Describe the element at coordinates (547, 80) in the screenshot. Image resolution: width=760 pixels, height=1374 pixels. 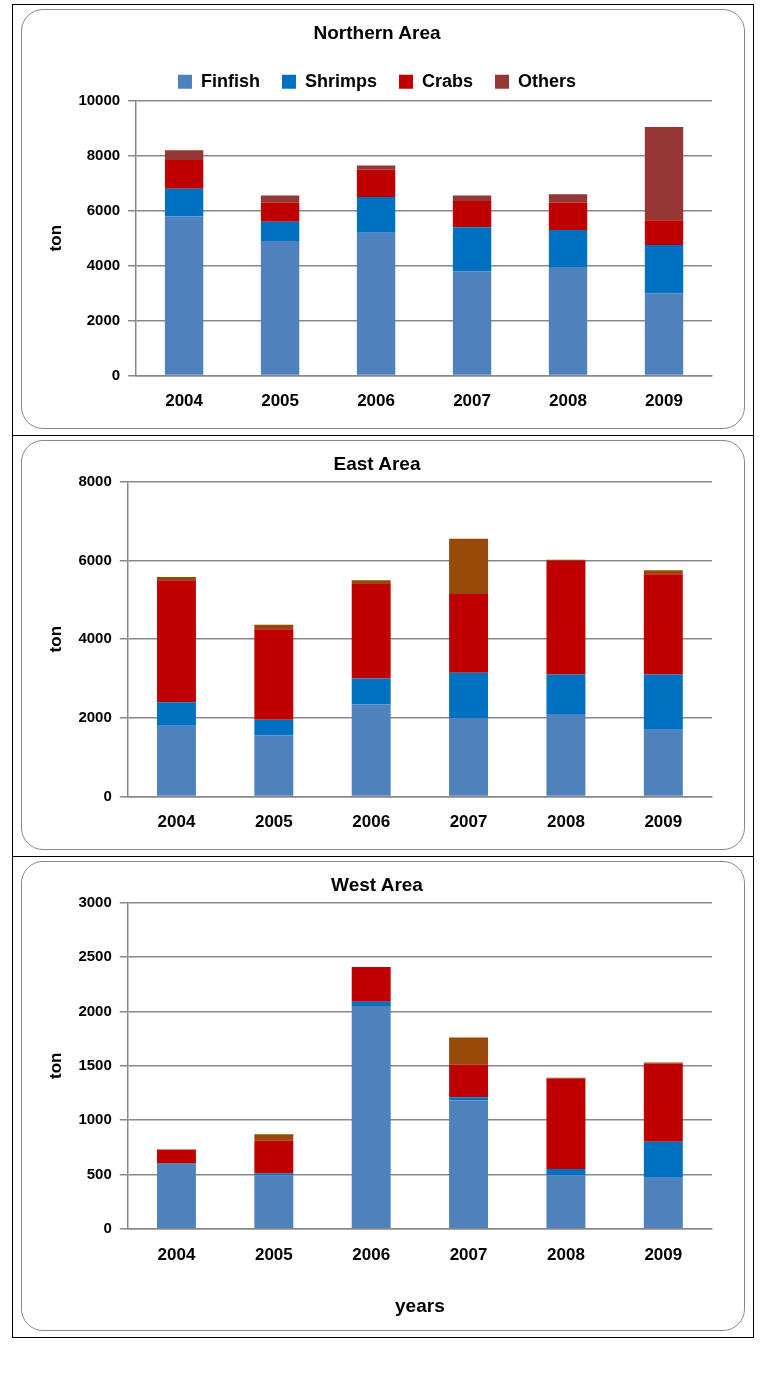
I see `legend-label: Others` at that location.